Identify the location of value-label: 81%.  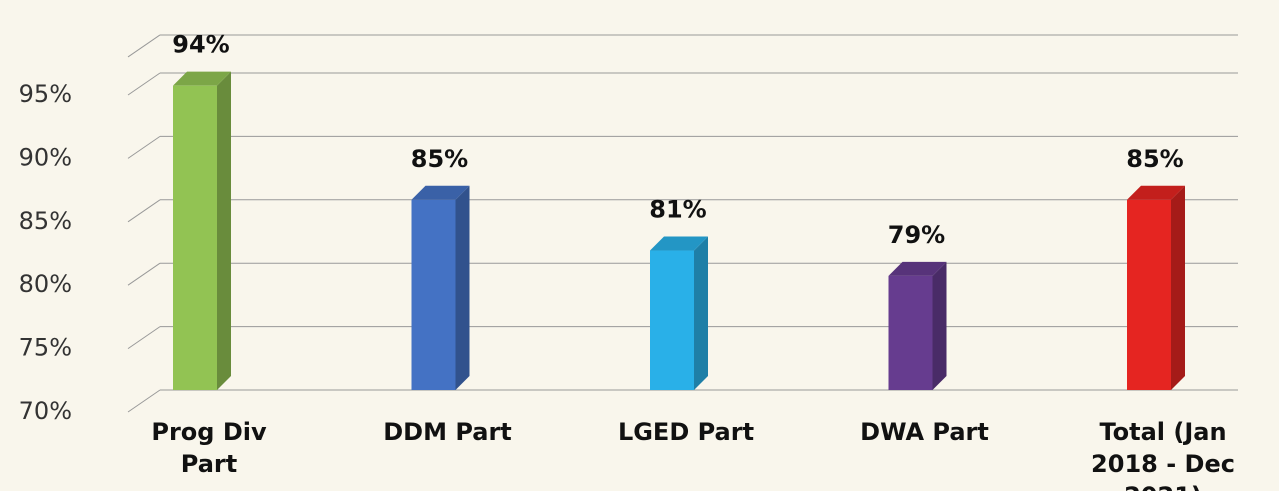
(677, 210).